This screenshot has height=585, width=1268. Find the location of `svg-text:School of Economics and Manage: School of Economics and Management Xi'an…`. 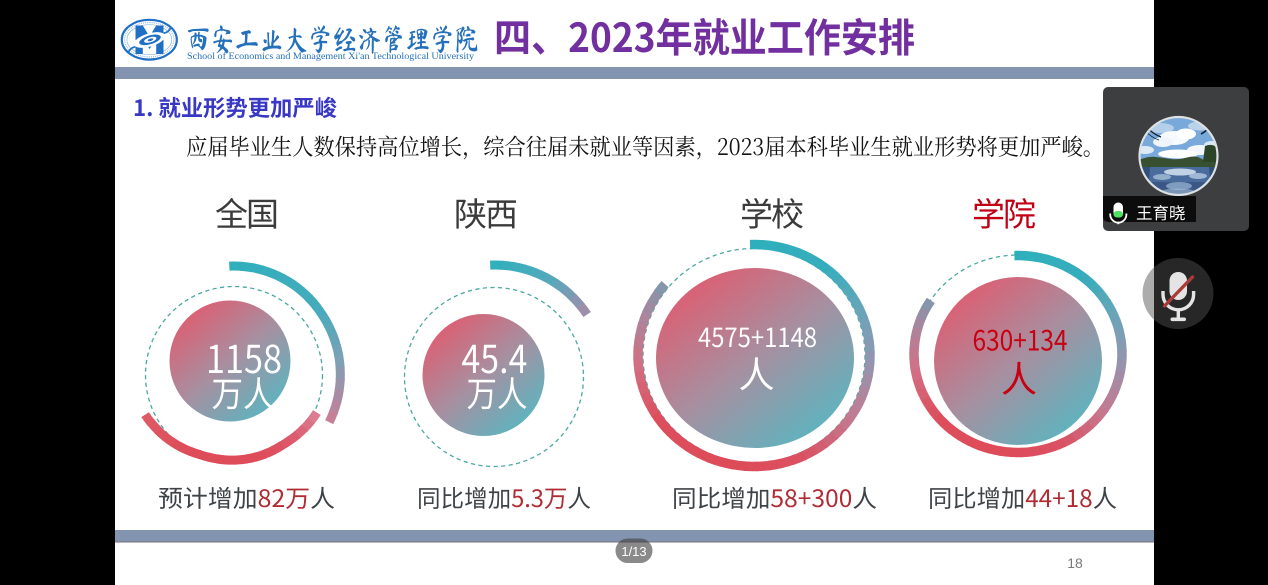

svg-text:School of Economics and Manage: School of Economics and Management Xi'an… is located at coordinates (330, 56).